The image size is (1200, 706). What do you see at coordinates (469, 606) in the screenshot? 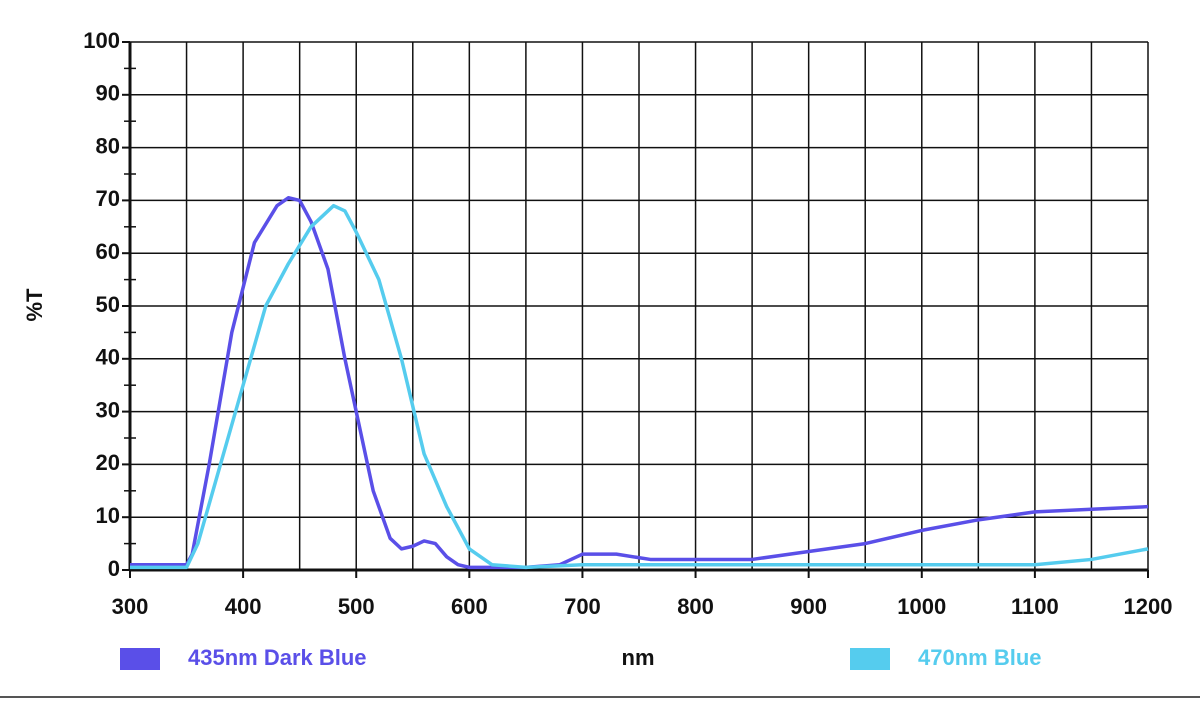
I see `x-tick-label: 600` at bounding box center [469, 606].